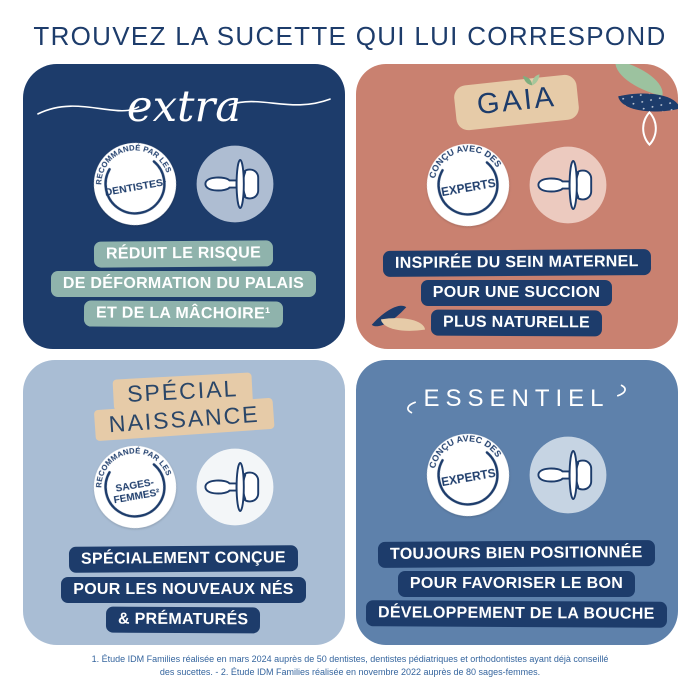  I want to click on recommended-by-dentists-badge-icon: RECOMMANDÉ PAR LES DENTISTES¹, so click(132, 181).